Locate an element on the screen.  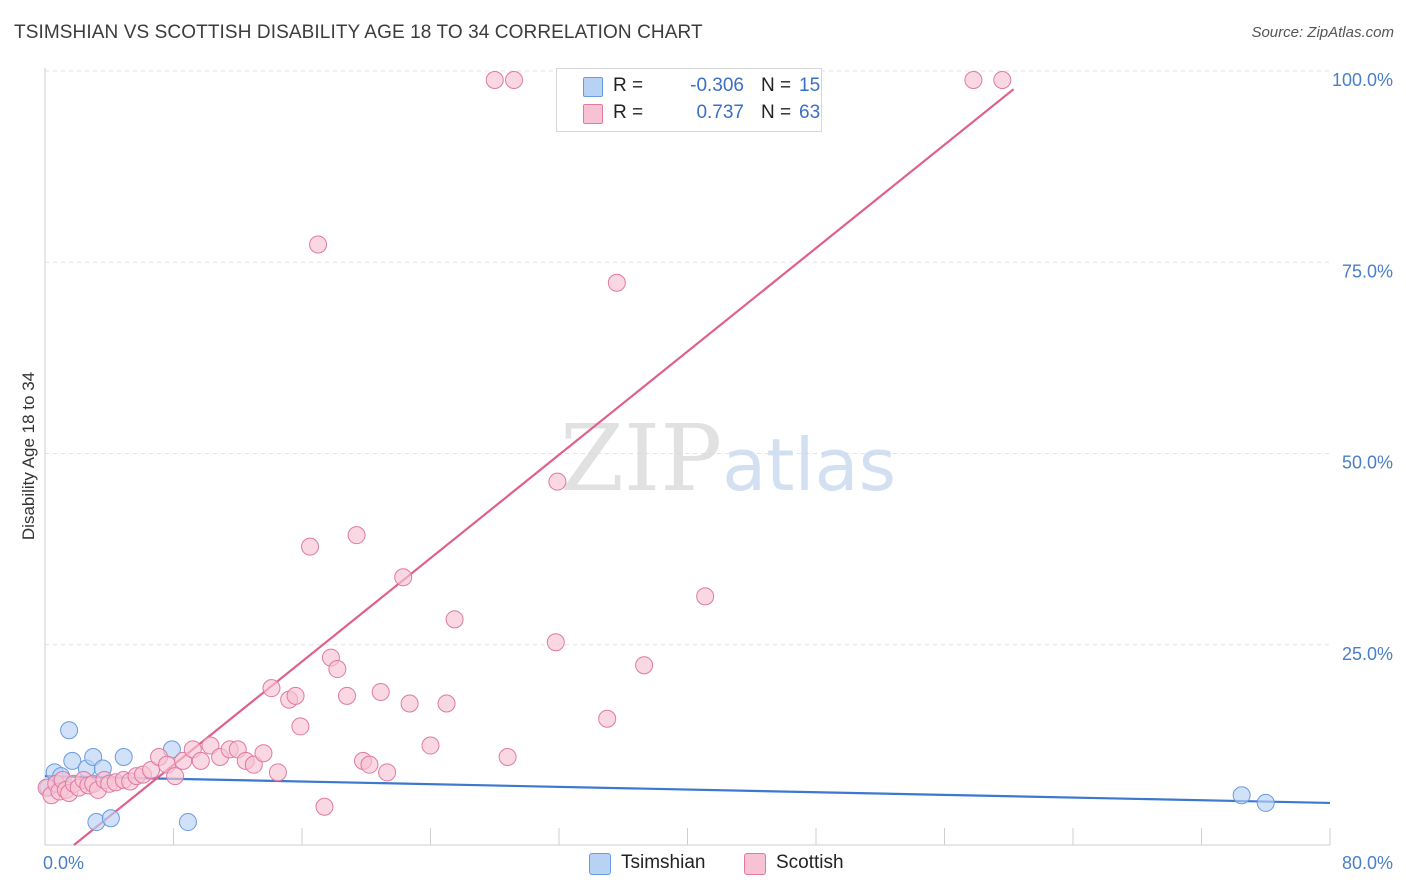
watermark: ZIPatlas is located at coordinates (728, 458).